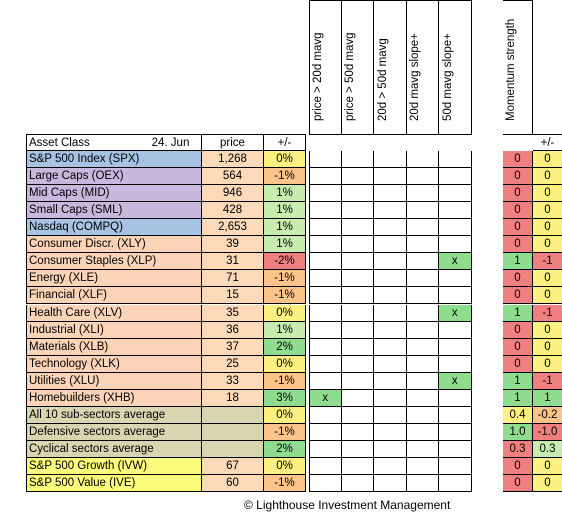 The width and height of the screenshot is (562, 519). I want to click on asset-name: Utilities (XLU), so click(114, 381).